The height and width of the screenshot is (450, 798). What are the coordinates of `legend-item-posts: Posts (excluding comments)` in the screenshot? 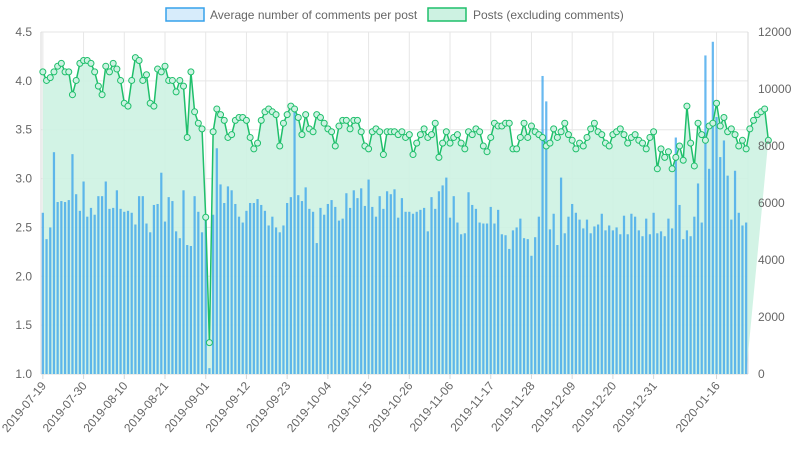 It's located at (525, 14).